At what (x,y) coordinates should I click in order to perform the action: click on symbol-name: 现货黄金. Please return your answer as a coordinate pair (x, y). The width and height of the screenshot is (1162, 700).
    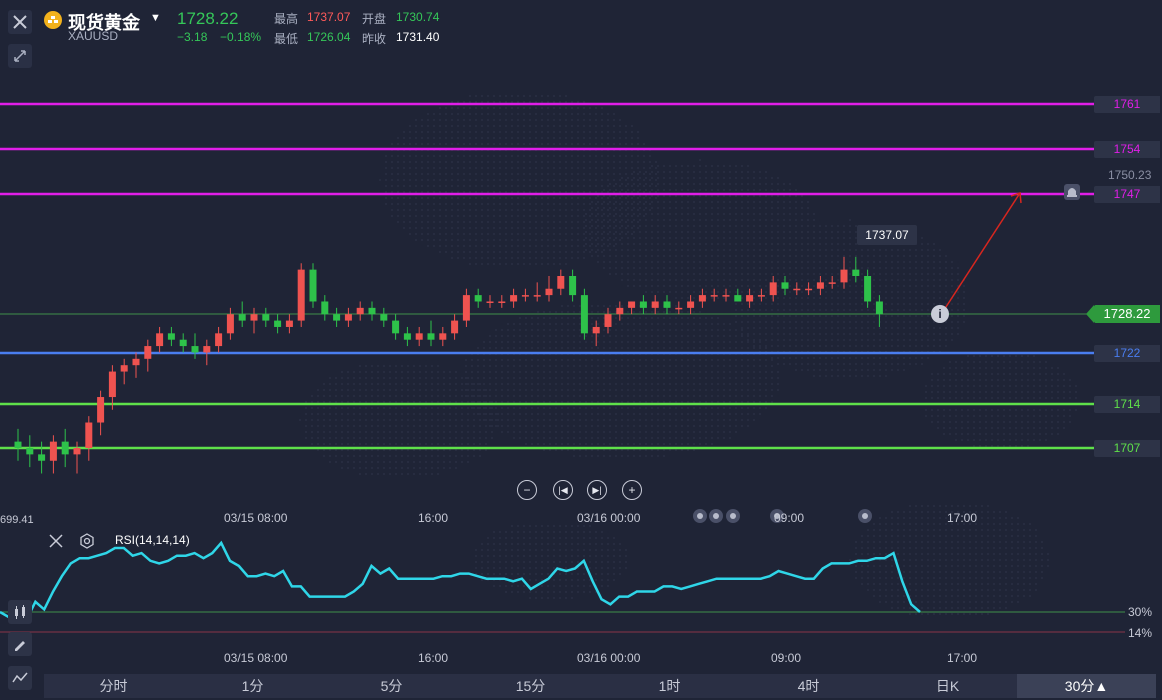
    Looking at the image, I should click on (104, 23).